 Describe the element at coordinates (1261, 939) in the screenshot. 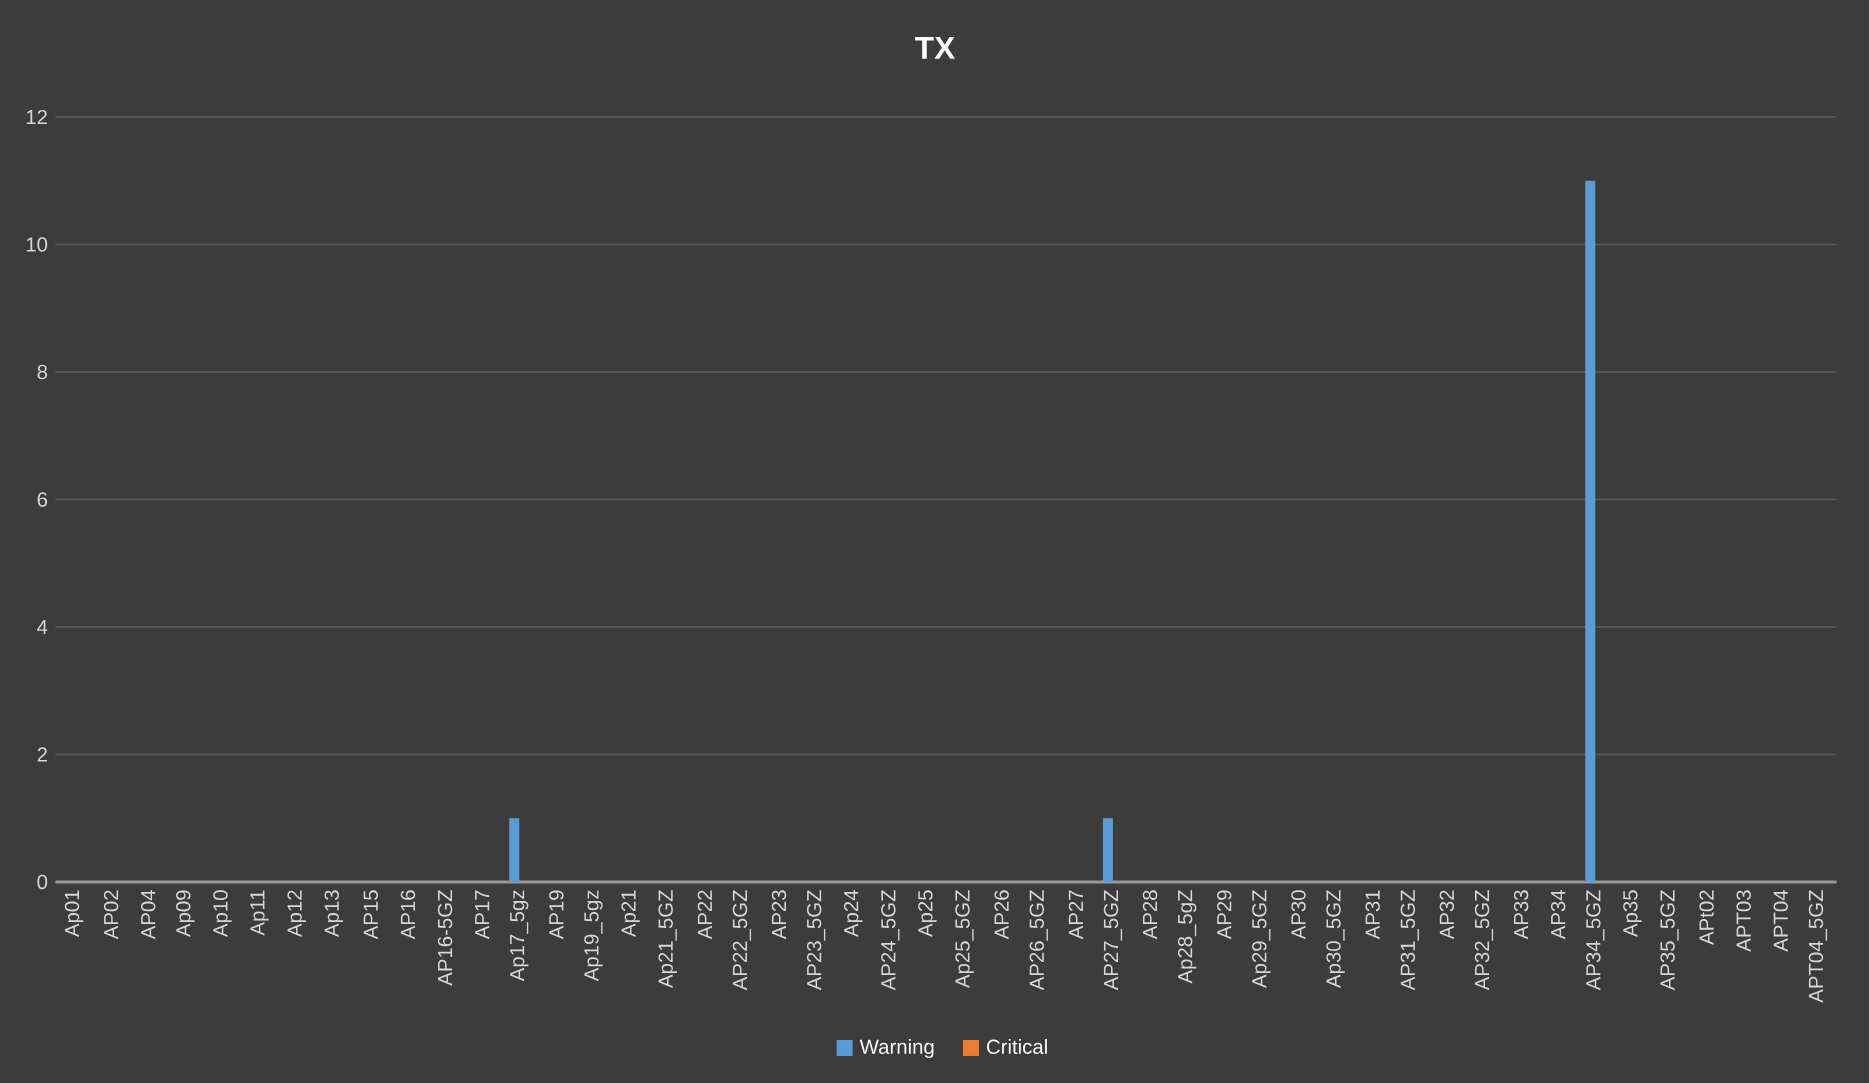

I see `x-tick-label: Ap29_5GZ` at that location.